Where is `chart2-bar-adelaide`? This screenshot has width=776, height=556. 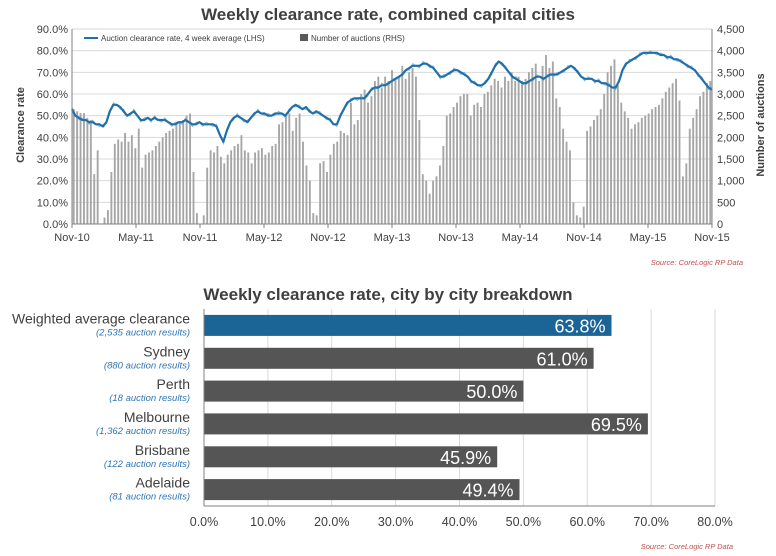
chart2-bar-adelaide is located at coordinates (362, 490).